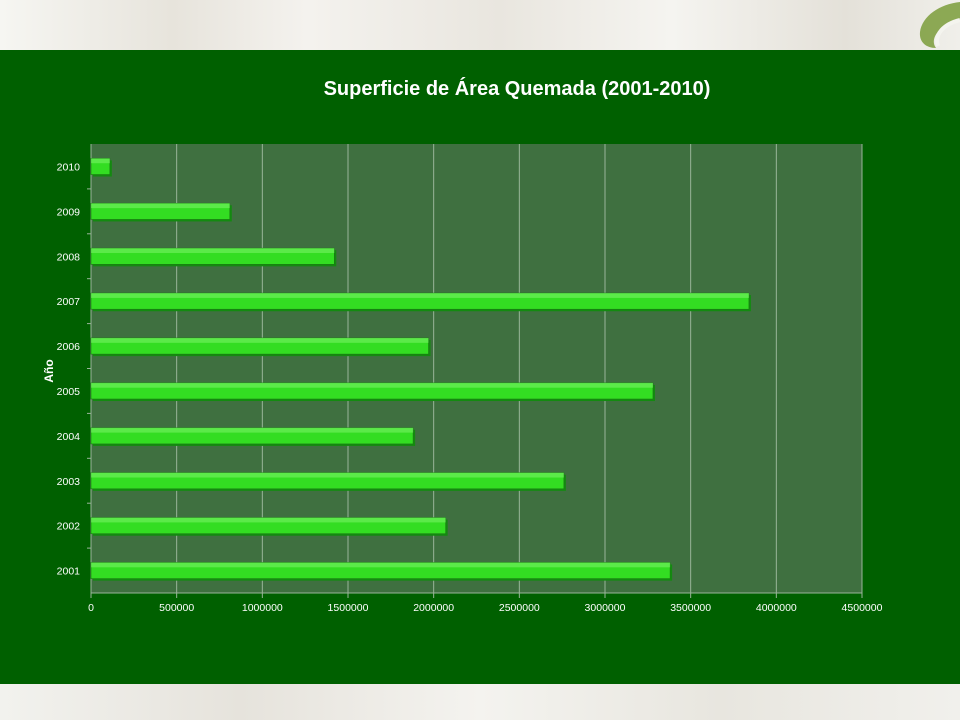 The width and height of the screenshot is (960, 720). Describe the element at coordinates (69, 302) in the screenshot. I see `y-tick-label: 2007` at that location.